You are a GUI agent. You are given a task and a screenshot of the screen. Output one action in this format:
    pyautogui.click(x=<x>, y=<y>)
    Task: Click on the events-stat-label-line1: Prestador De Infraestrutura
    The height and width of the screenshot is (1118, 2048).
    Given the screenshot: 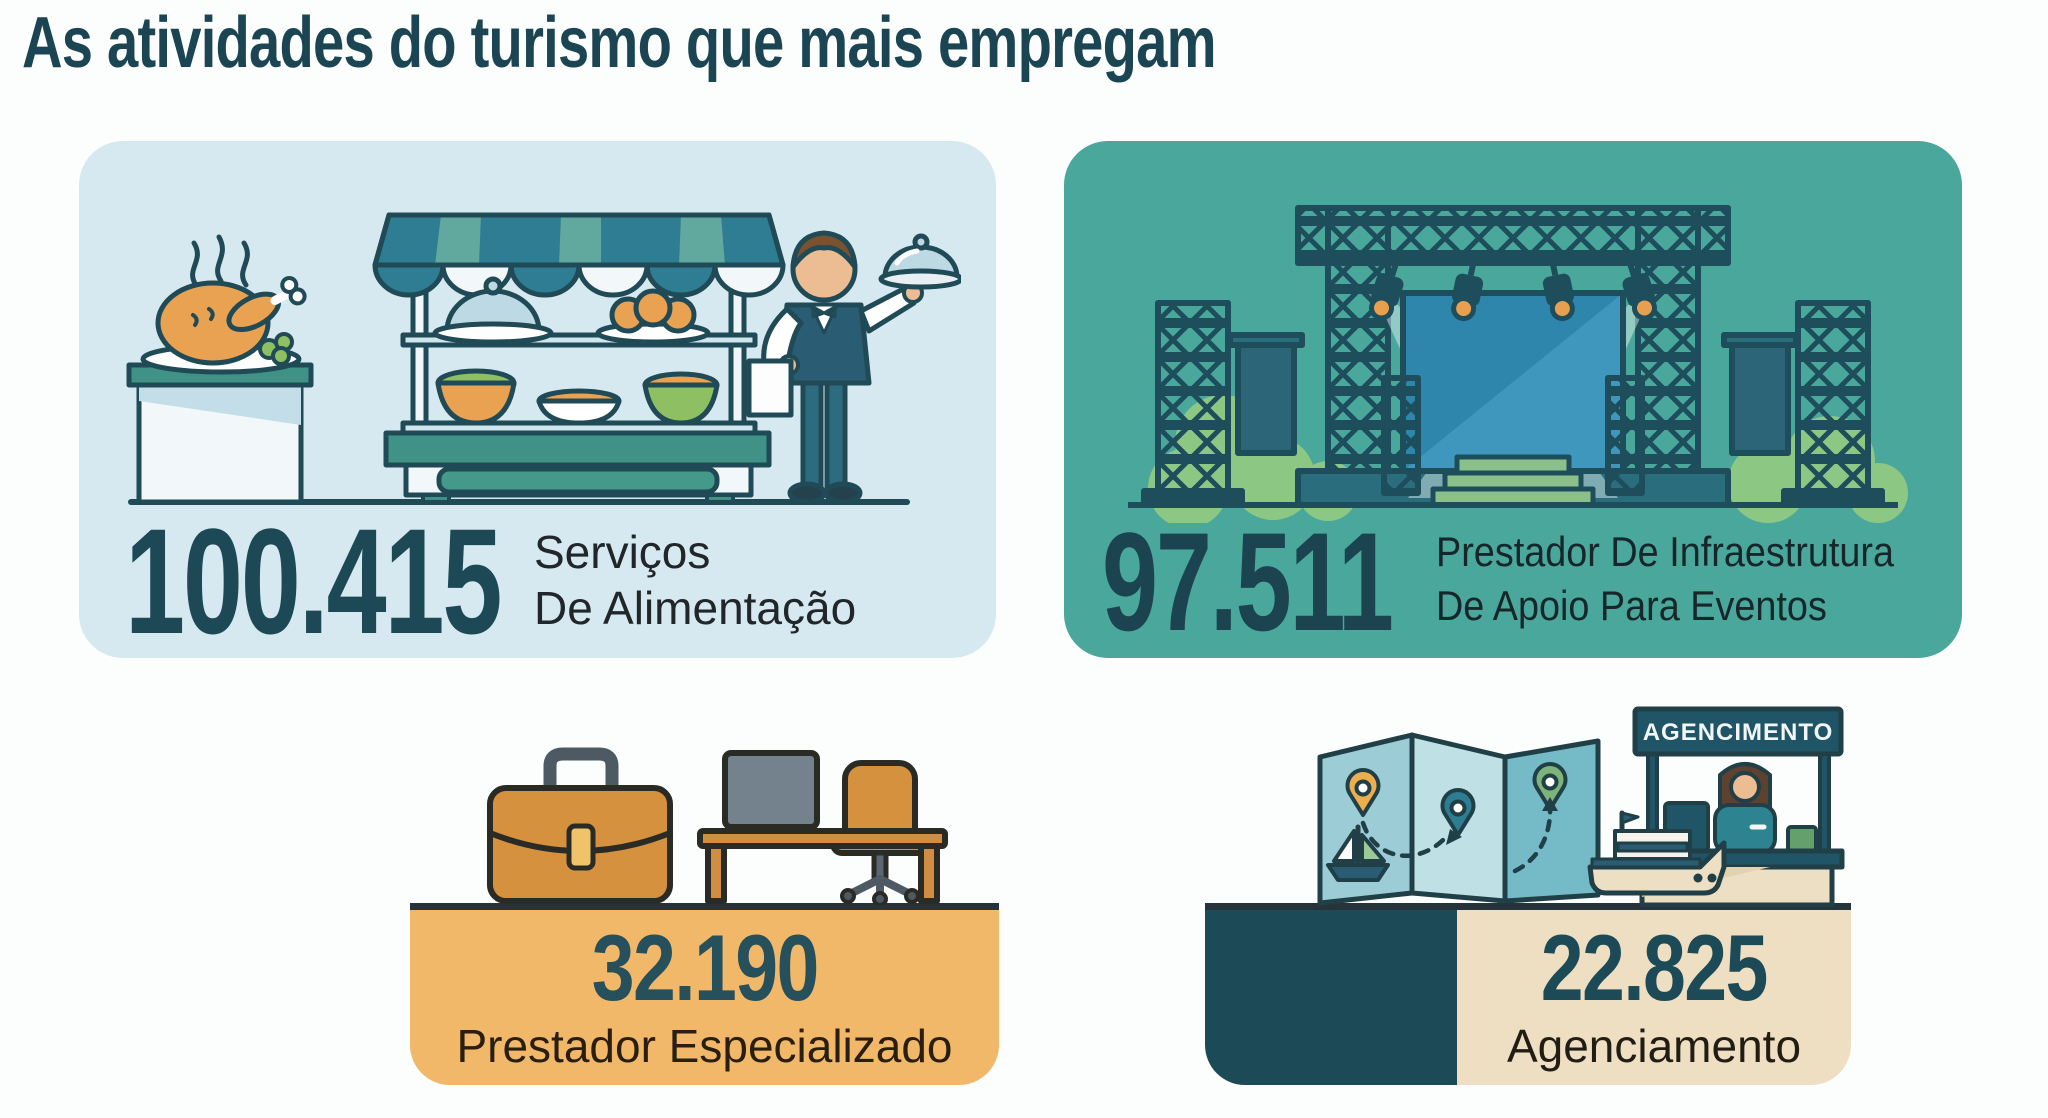 What is the action you would take?
    pyautogui.click(x=1665, y=551)
    